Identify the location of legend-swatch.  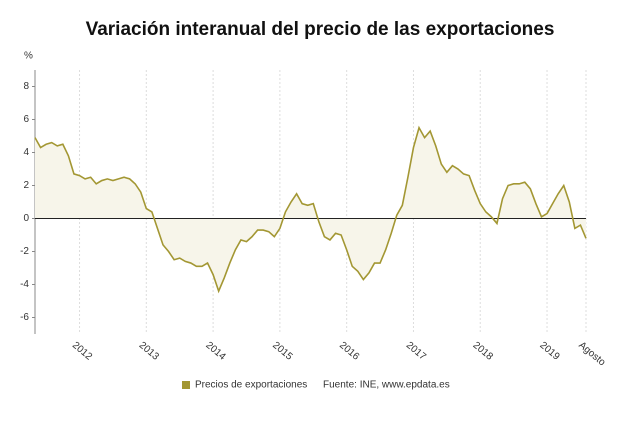
(186, 385).